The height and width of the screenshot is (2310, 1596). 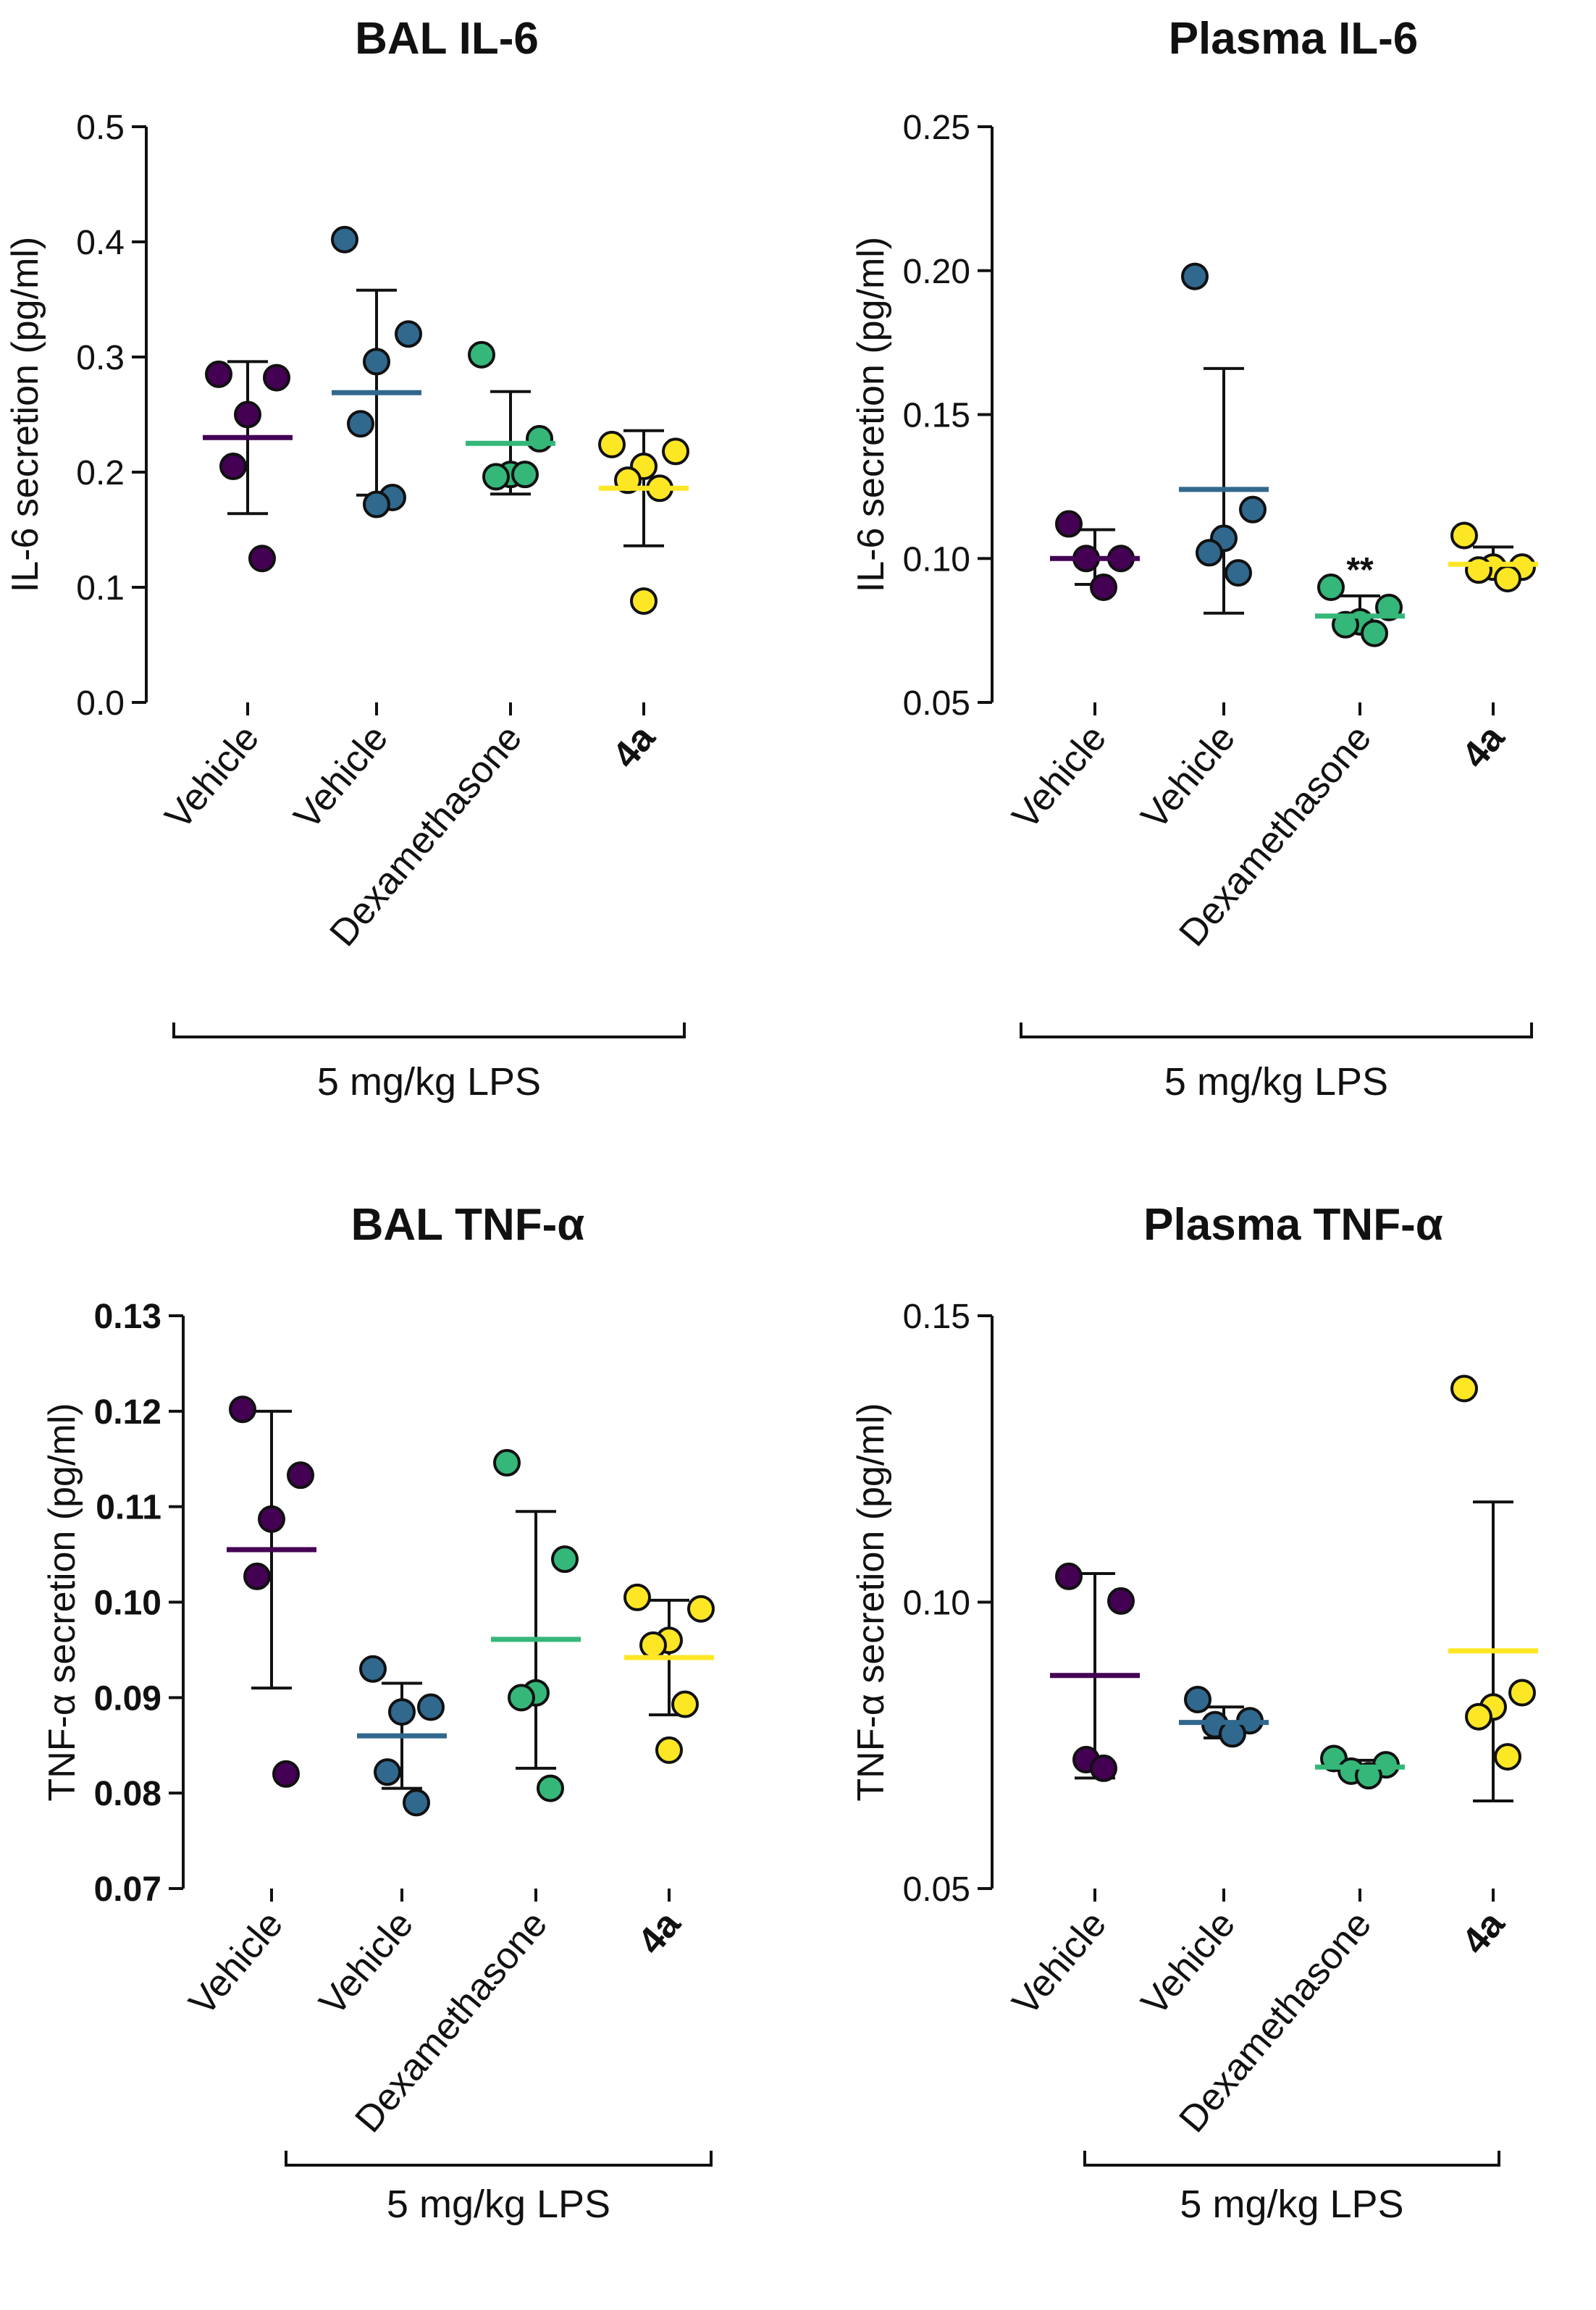 What do you see at coordinates (100, 703) in the screenshot?
I see `y-tick-label: 0.0` at bounding box center [100, 703].